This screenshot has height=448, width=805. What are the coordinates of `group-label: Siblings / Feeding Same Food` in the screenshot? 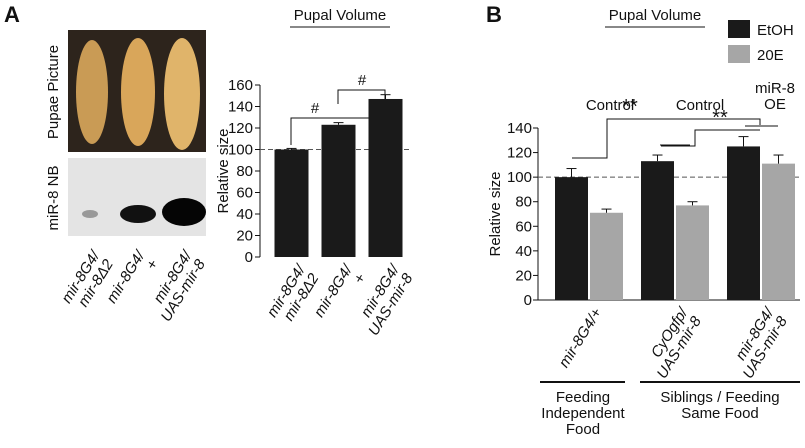 It's located at (719, 405).